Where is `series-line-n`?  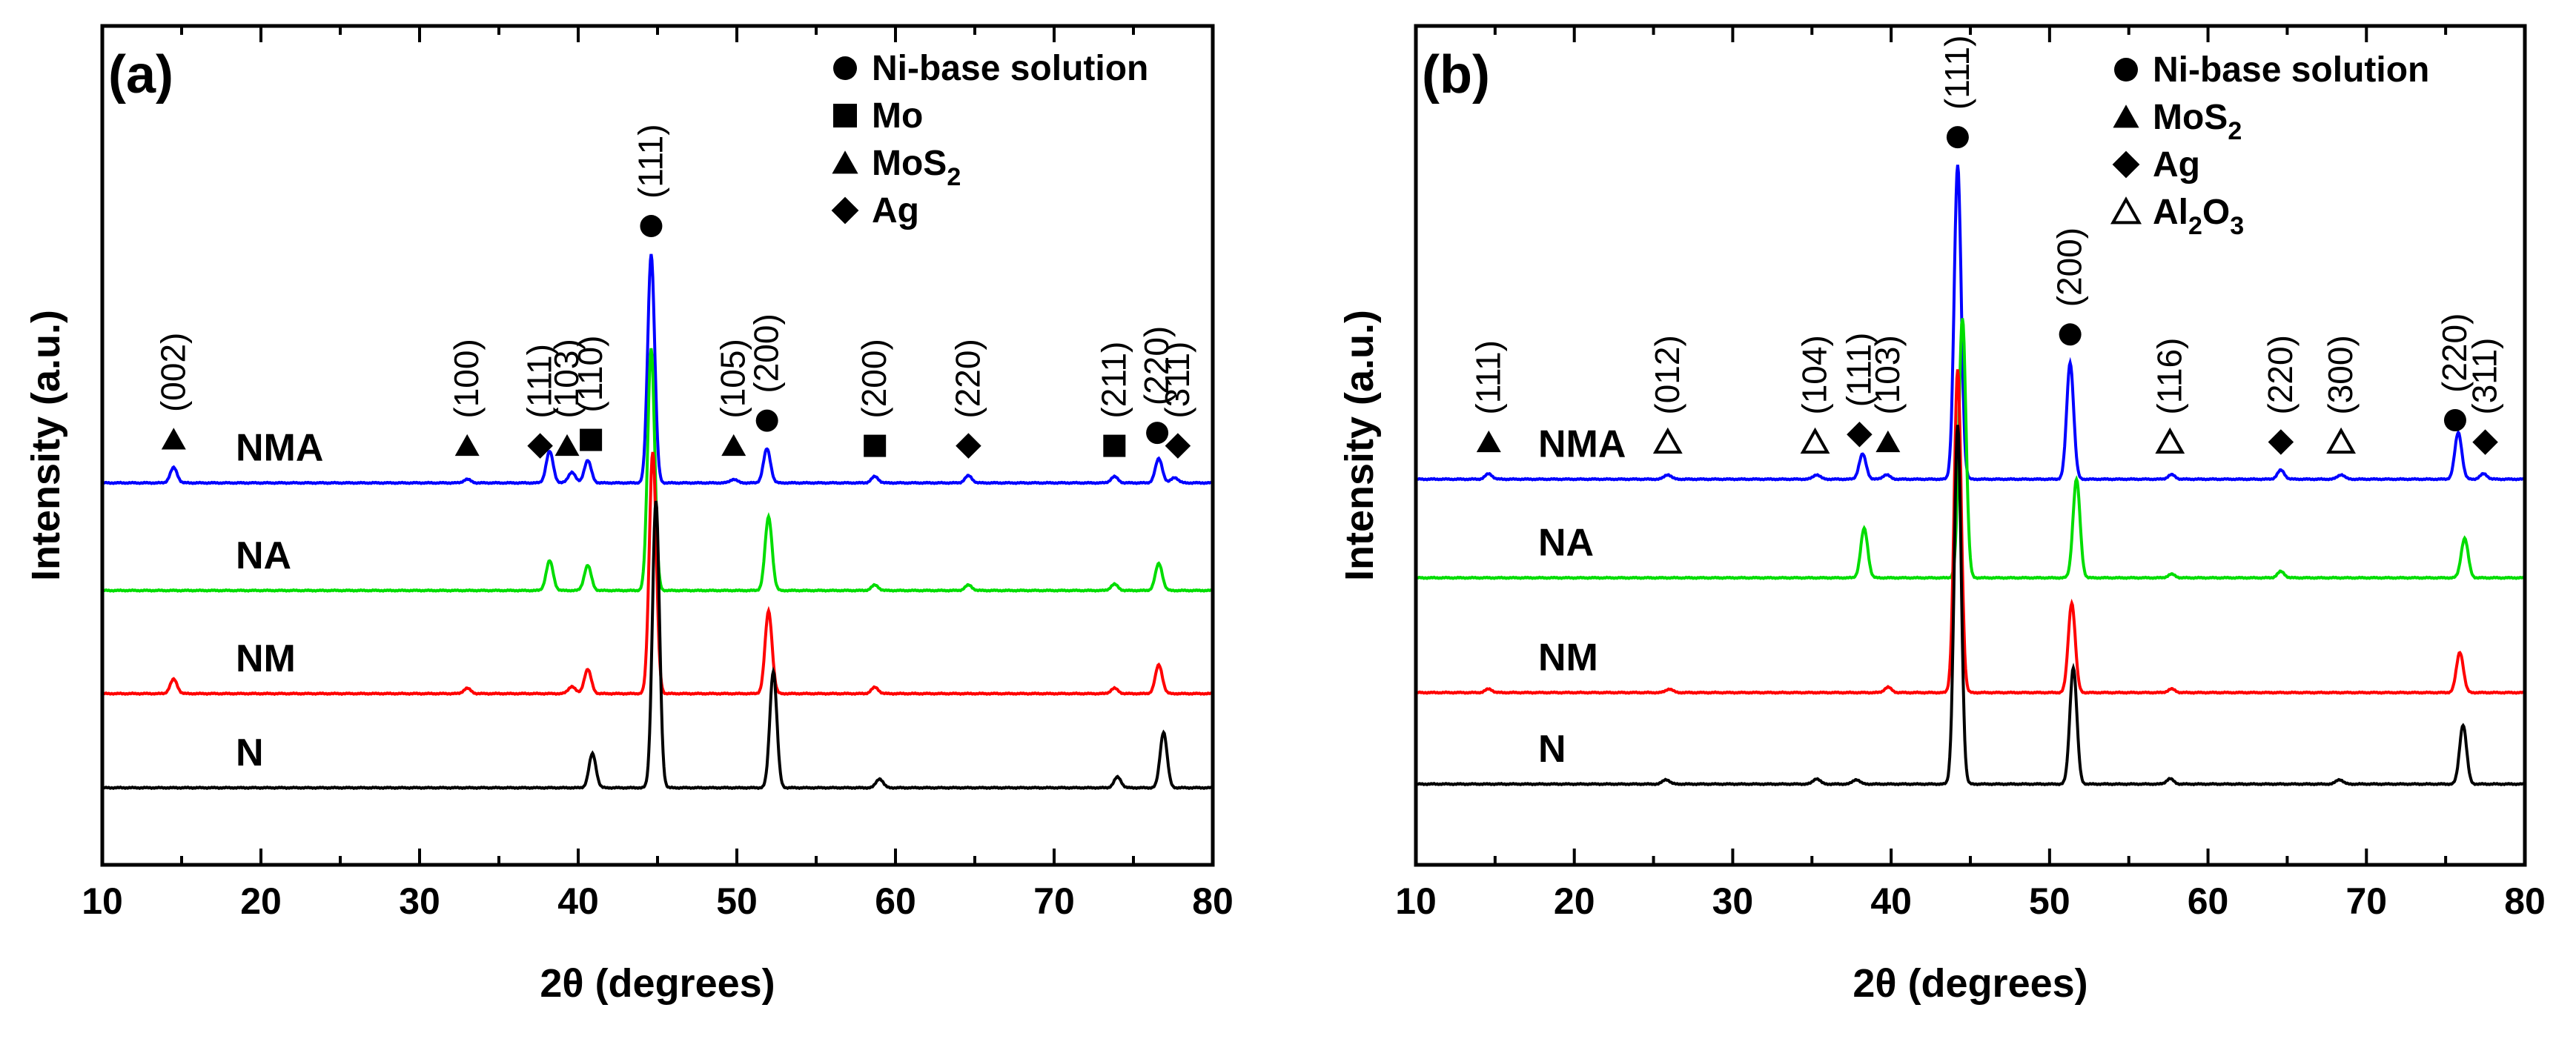 series-line-n is located at coordinates (657, 645).